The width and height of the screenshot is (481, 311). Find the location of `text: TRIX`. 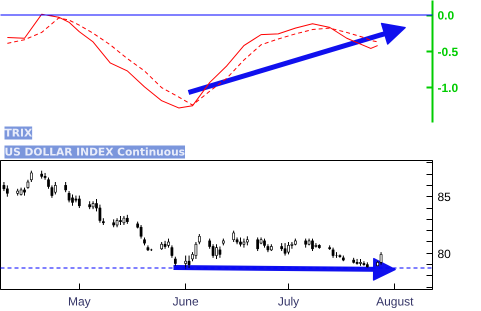

text: TRIX is located at coordinates (18, 133).